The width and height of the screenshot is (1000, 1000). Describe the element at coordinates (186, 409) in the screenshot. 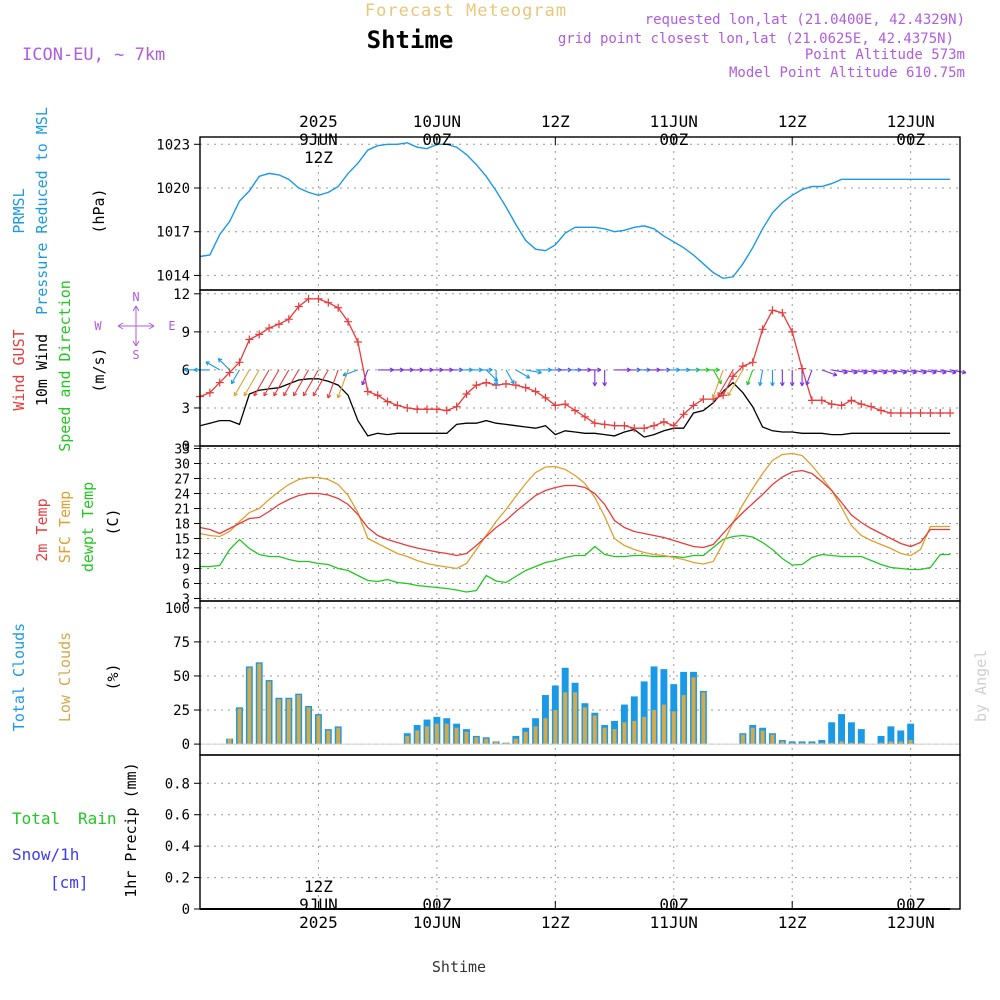

I see `wind-tick-label: 3` at that location.